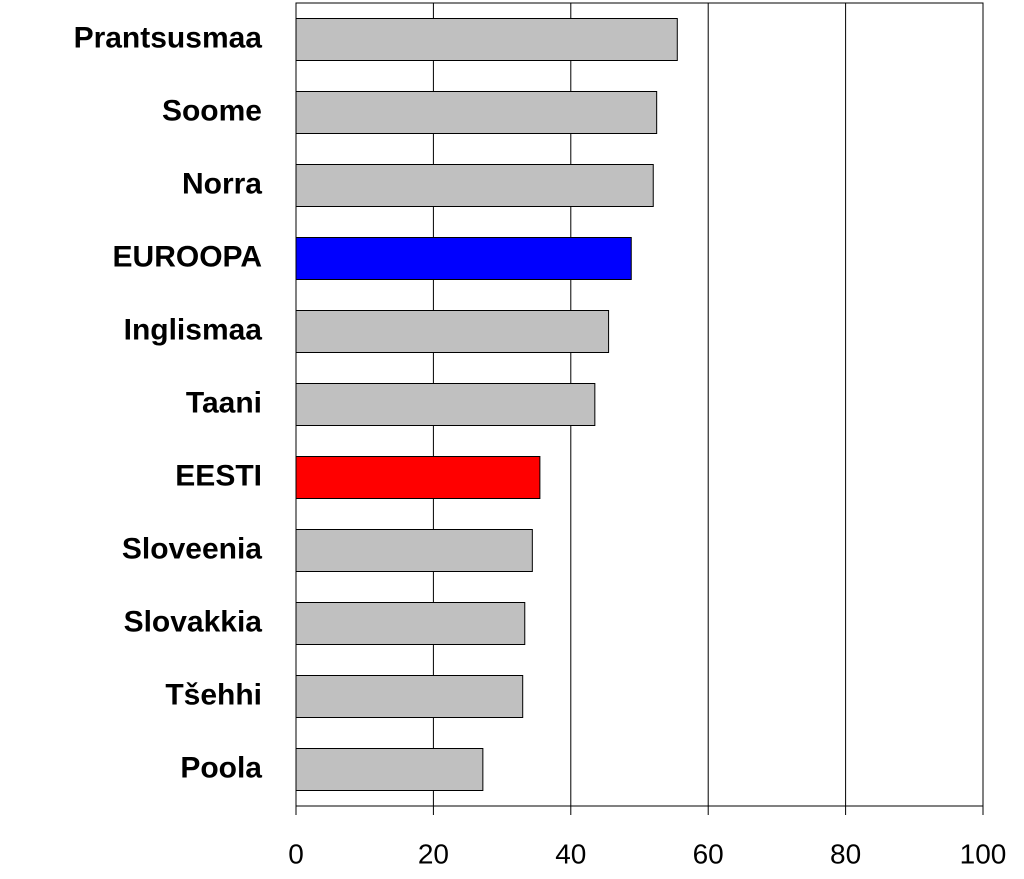 The height and width of the screenshot is (879, 1024). What do you see at coordinates (193, 329) in the screenshot?
I see `y-tick-label: Inglismaa` at bounding box center [193, 329].